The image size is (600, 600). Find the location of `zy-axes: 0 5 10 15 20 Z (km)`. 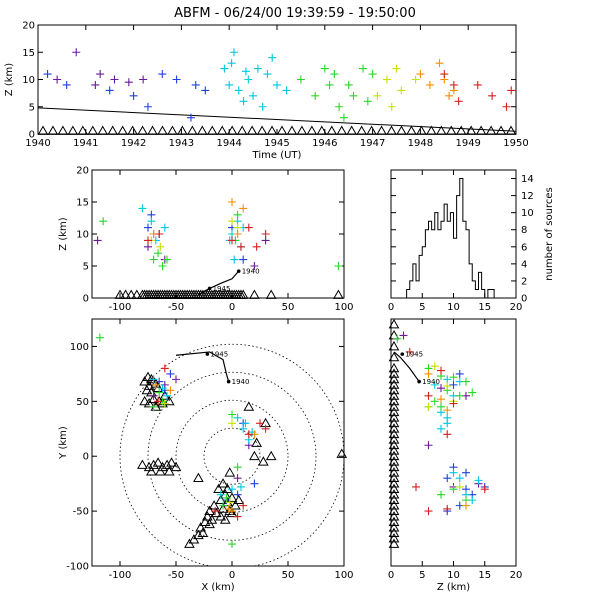

zy-axes: 0 5 10 15 20 Z (km) is located at coordinates (455, 455).